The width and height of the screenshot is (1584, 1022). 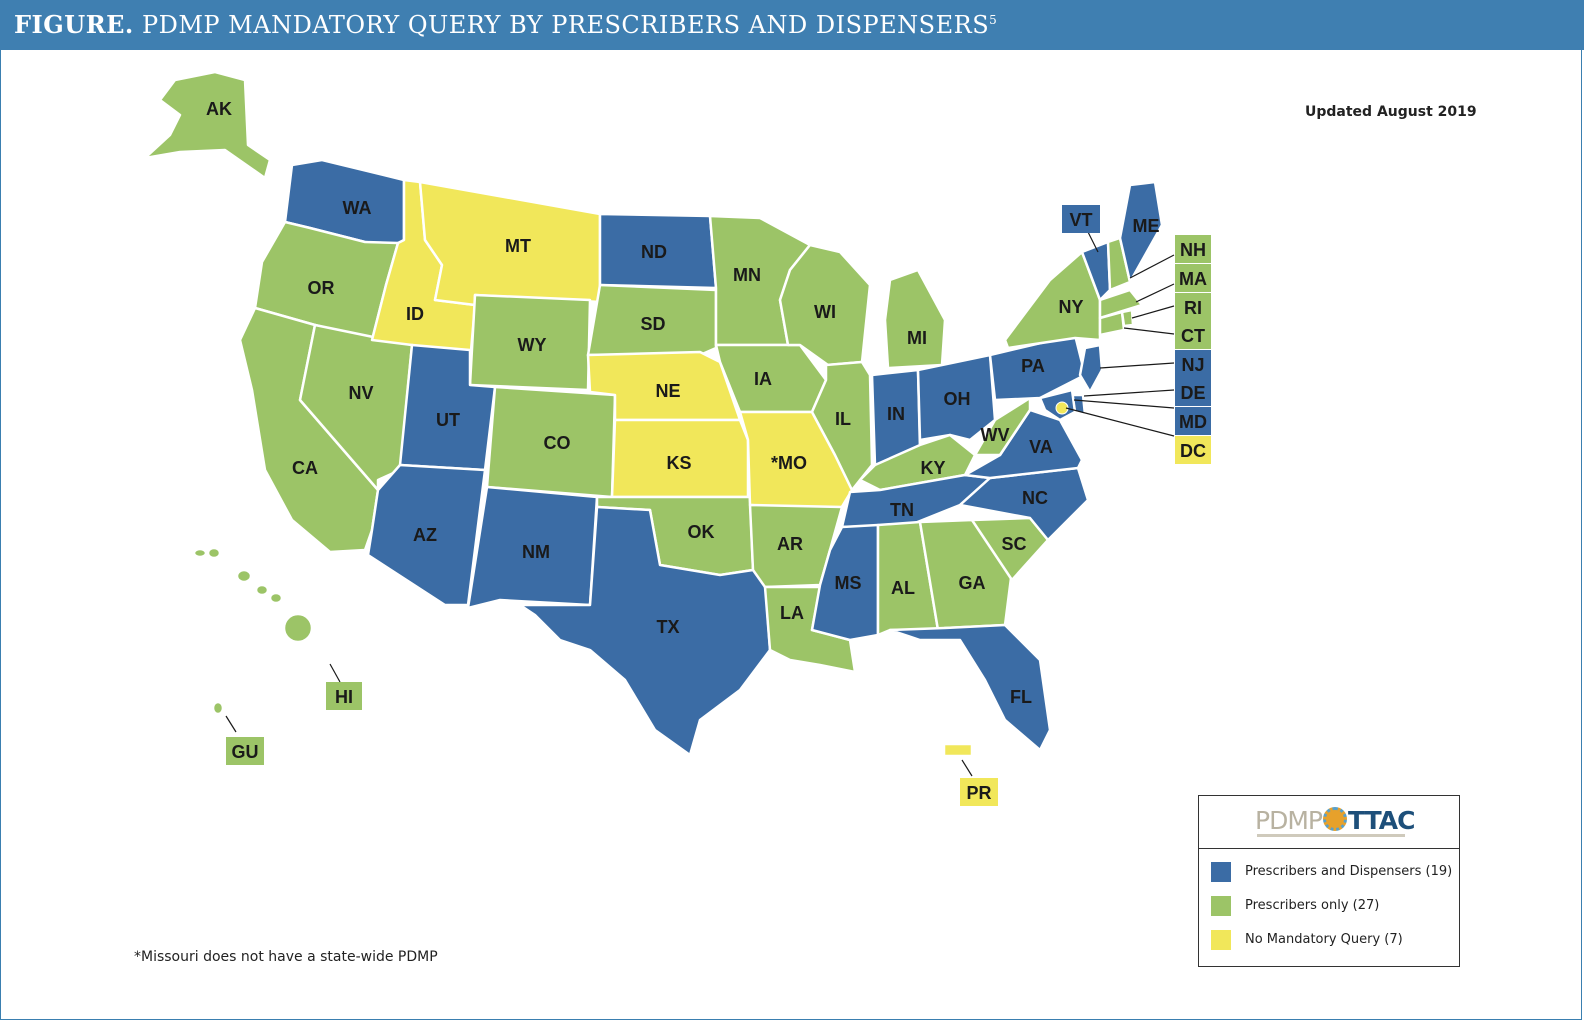 I want to click on label-AZ: AZ, so click(x=425, y=535).